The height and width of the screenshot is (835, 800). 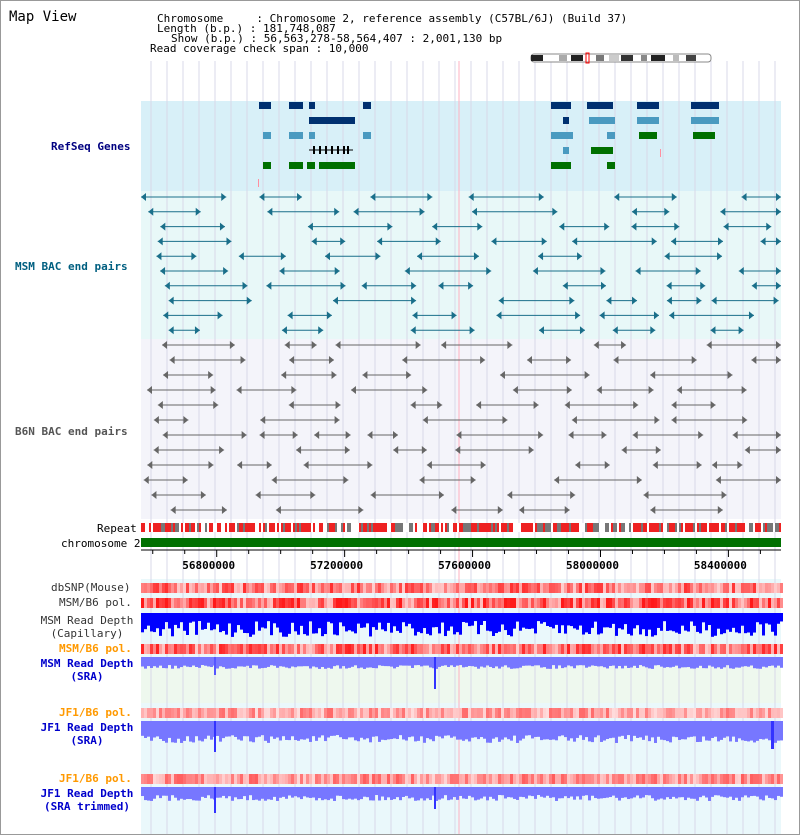 I want to click on b6n-bac-end-pairs-label: B6N BAC end pairs, so click(x=71, y=431).